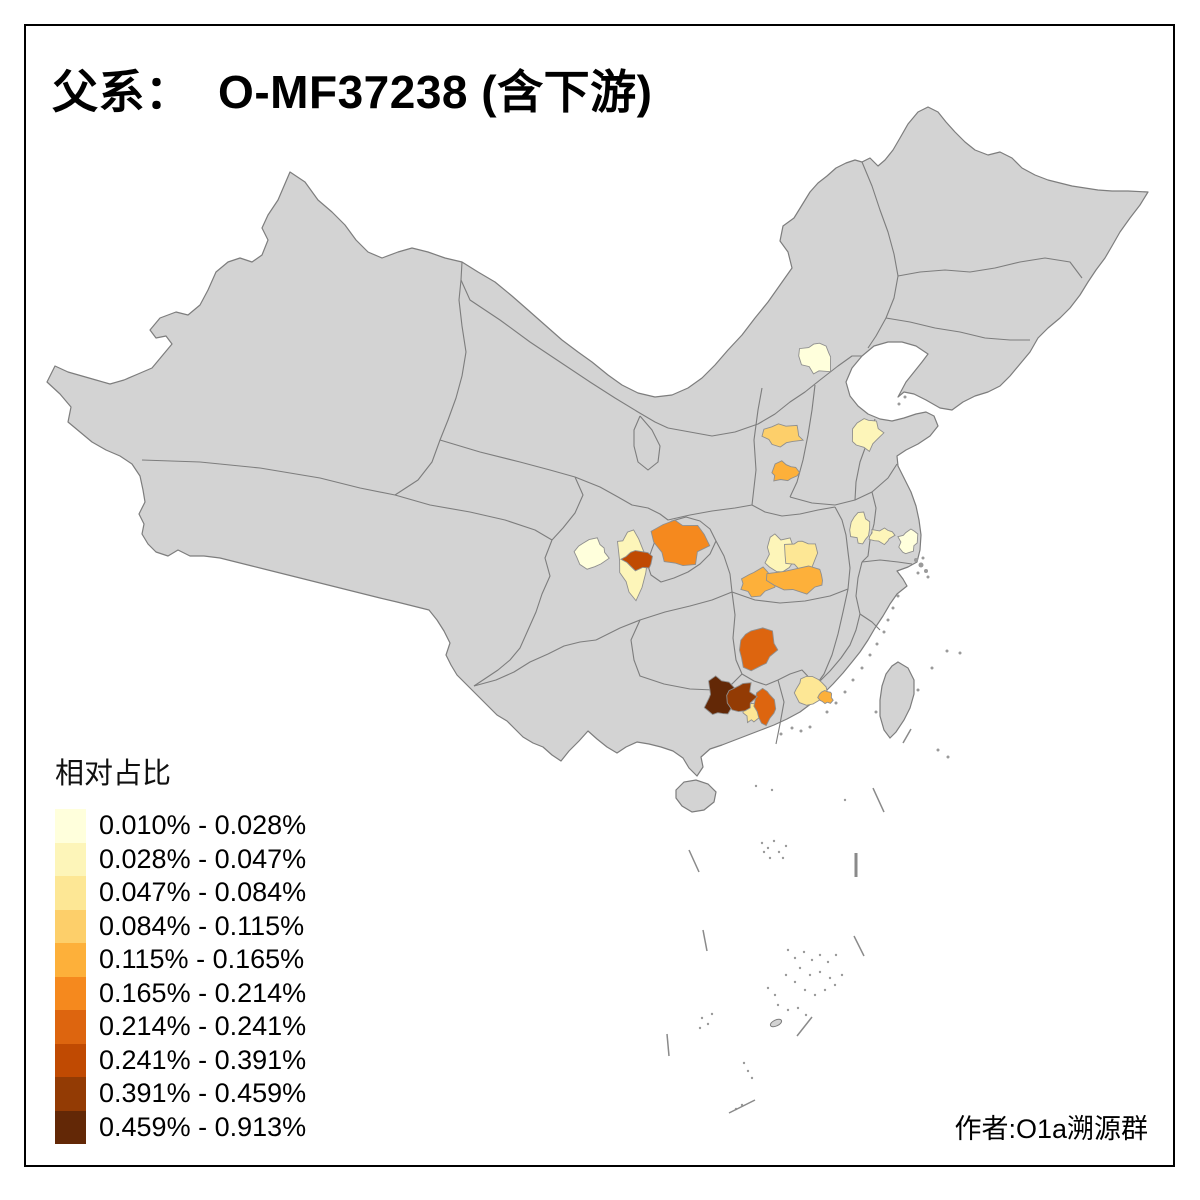 Image resolution: width=1200 pixels, height=1200 pixels. I want to click on colored-regions, so click(746, 534).